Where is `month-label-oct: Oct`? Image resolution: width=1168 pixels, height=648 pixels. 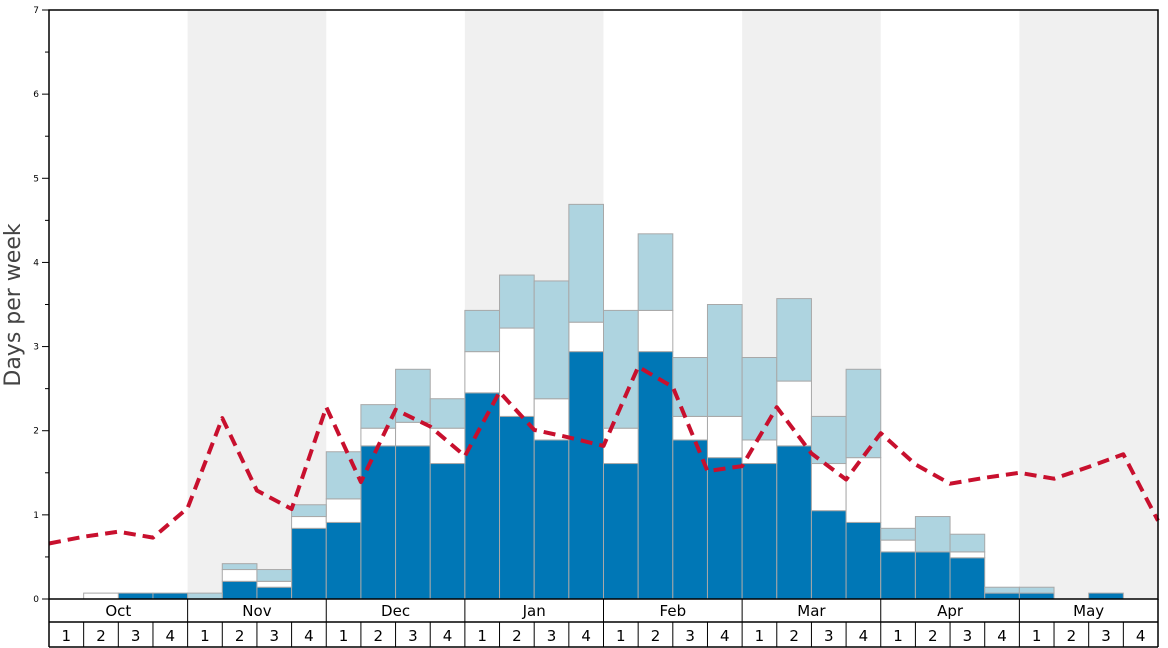 month-label-oct: Oct is located at coordinates (118, 611).